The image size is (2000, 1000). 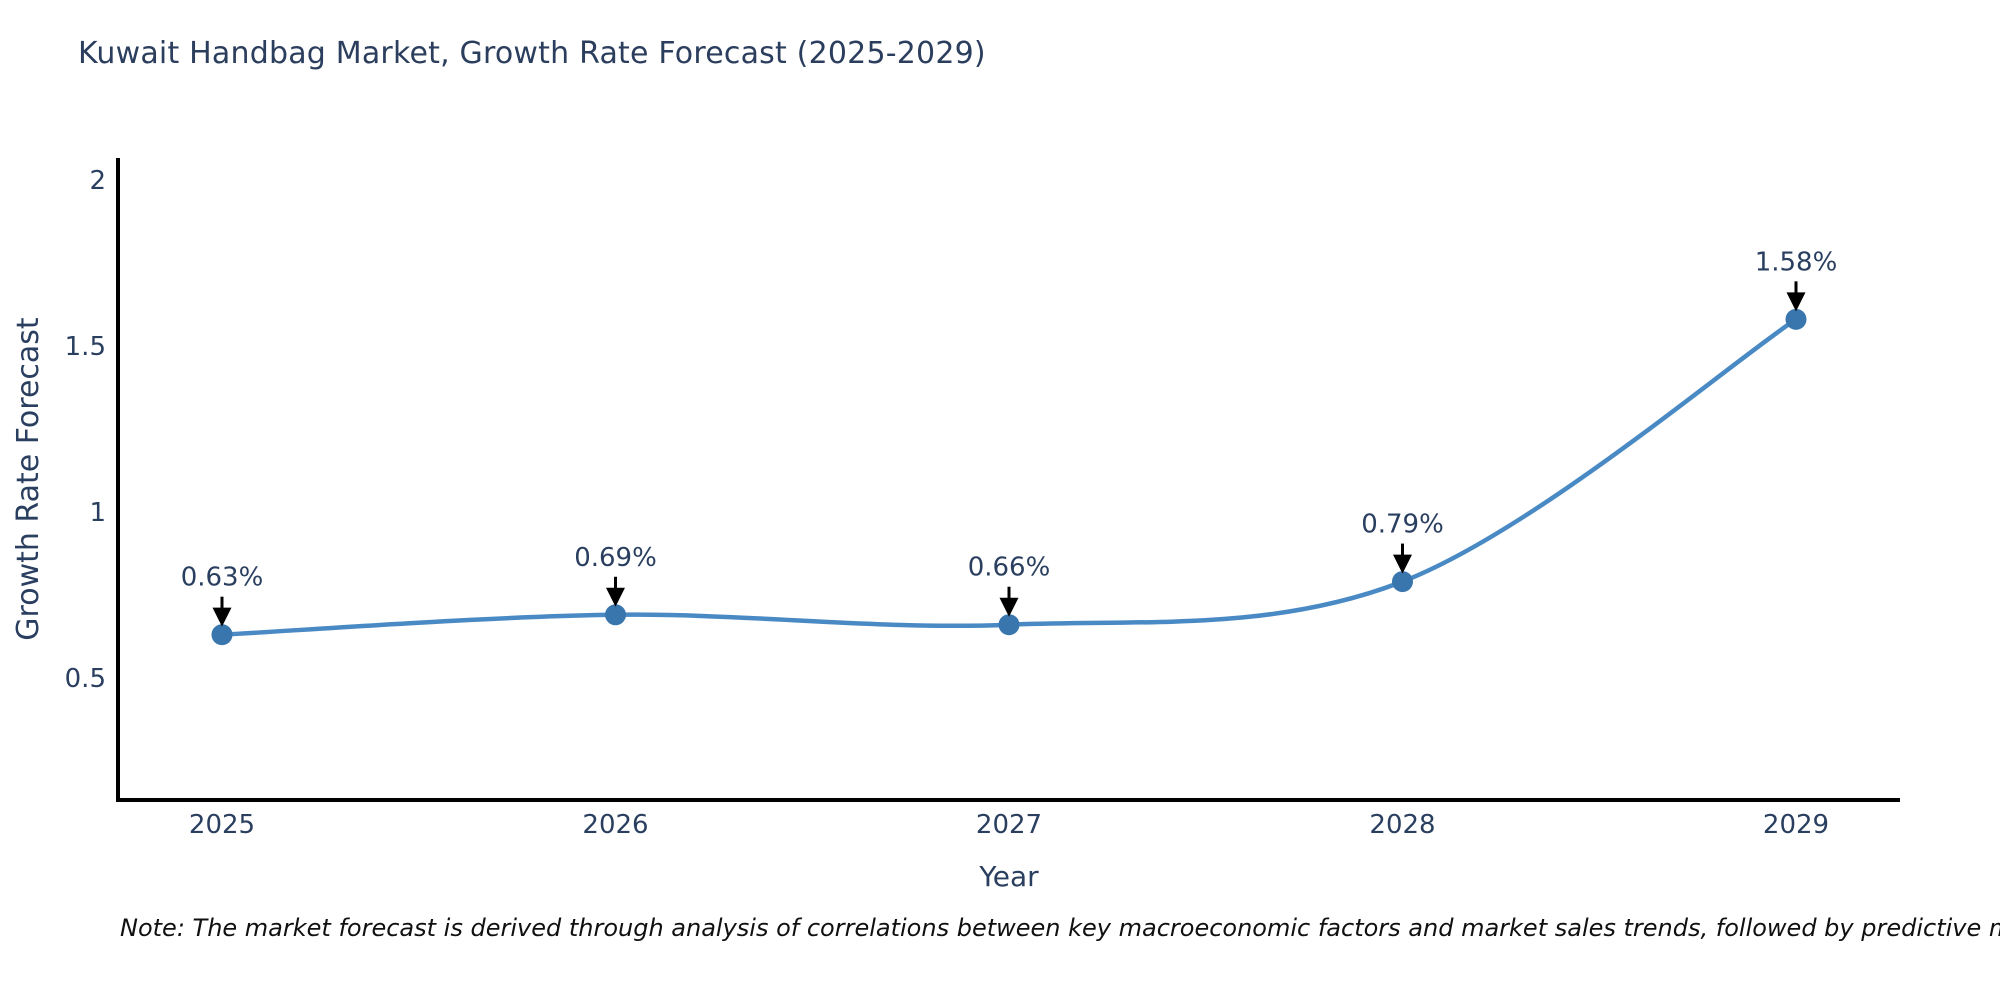 What do you see at coordinates (85, 347) in the screenshot?
I see `y-tick-label: 1.5` at bounding box center [85, 347].